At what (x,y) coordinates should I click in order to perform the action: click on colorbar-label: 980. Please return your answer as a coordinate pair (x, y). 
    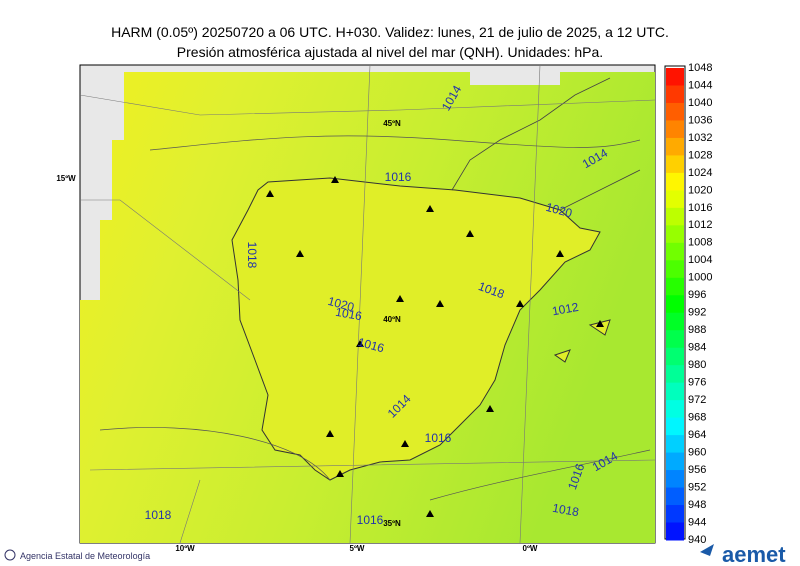
    Looking at the image, I should click on (697, 365).